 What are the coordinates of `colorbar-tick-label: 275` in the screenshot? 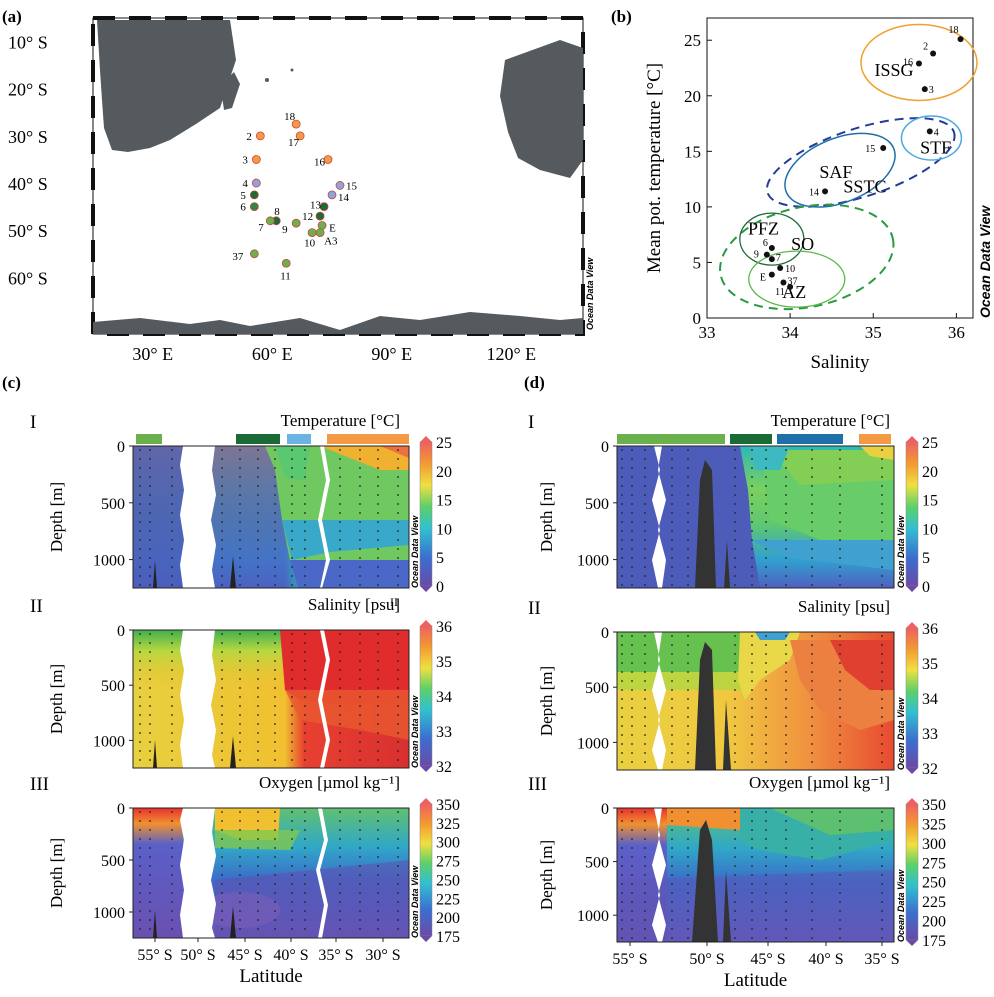 It's located at (934, 863).